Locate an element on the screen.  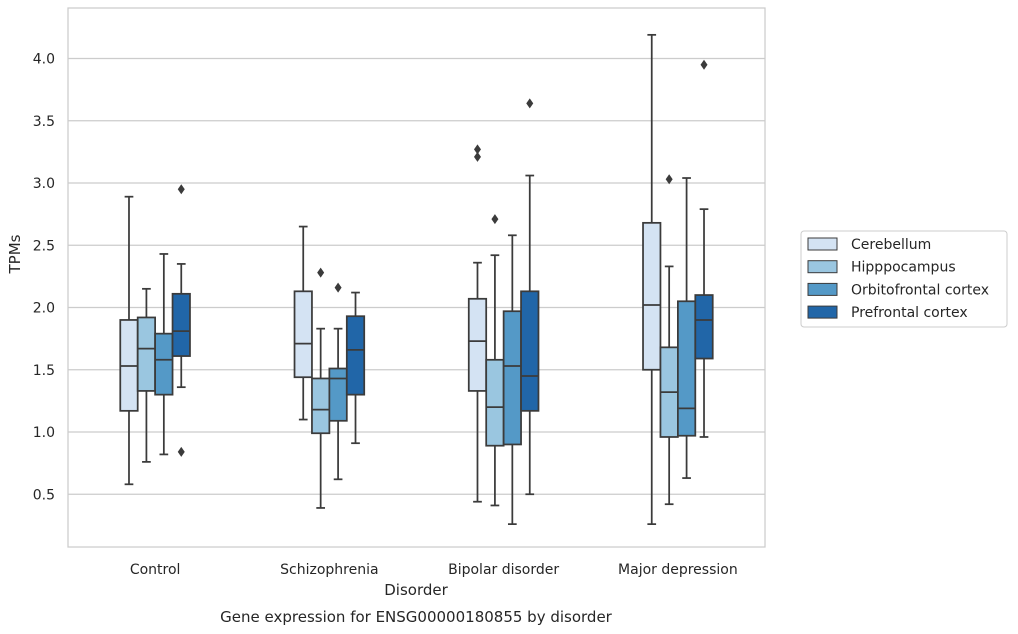
y-tick-label: 3.5 is located at coordinates (44, 122).